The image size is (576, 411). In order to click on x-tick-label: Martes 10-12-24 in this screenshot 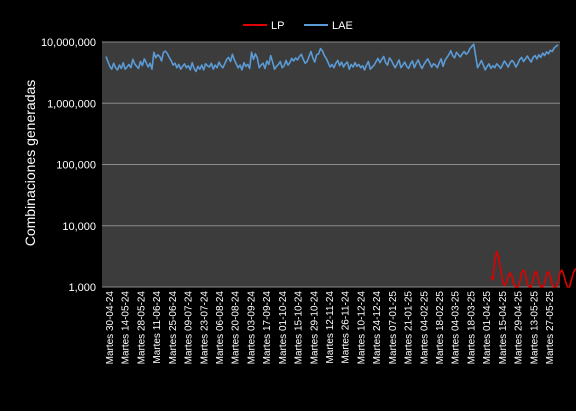, I will do `click(361, 328)`.